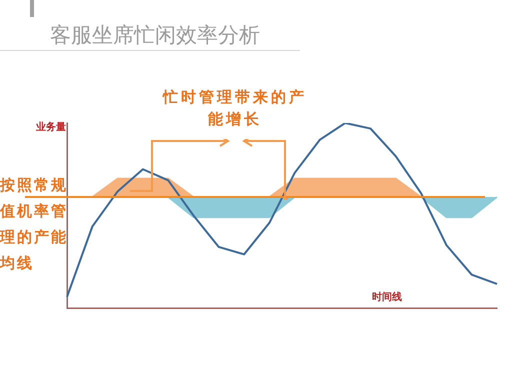  I want to click on annotation: 忙时管理带来的产能增长, so click(234, 108).